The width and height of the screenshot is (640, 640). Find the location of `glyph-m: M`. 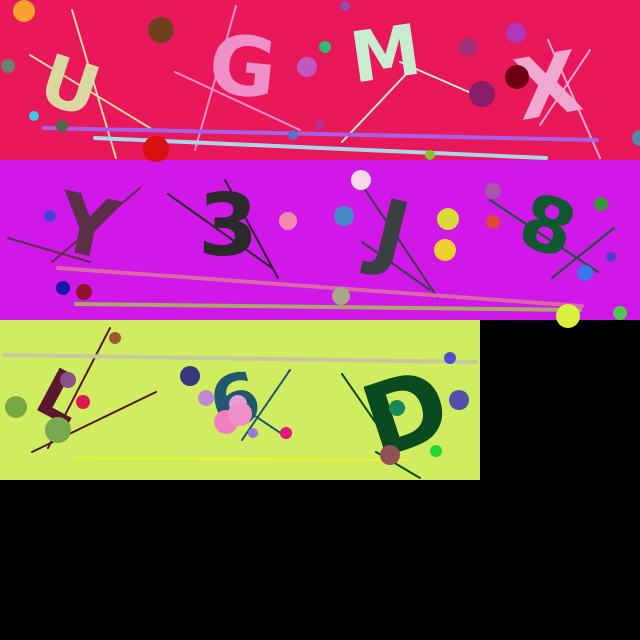

glyph-m: M is located at coordinates (385, 54).